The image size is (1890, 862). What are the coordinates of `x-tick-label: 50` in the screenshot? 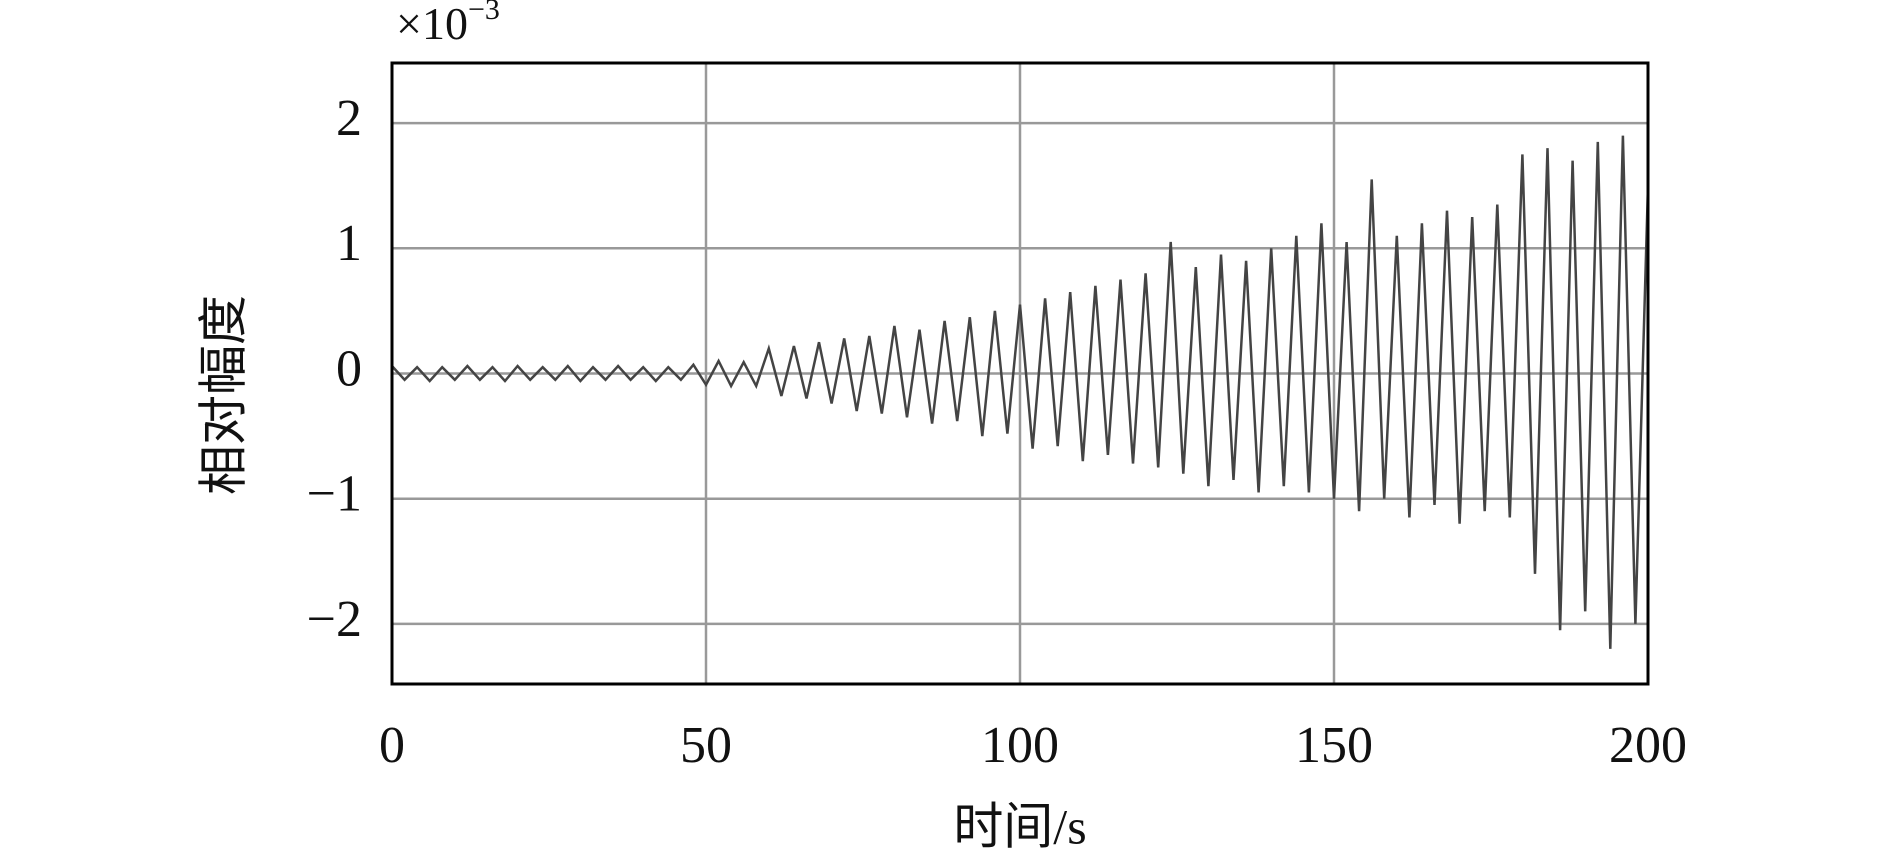 It's located at (706, 745).